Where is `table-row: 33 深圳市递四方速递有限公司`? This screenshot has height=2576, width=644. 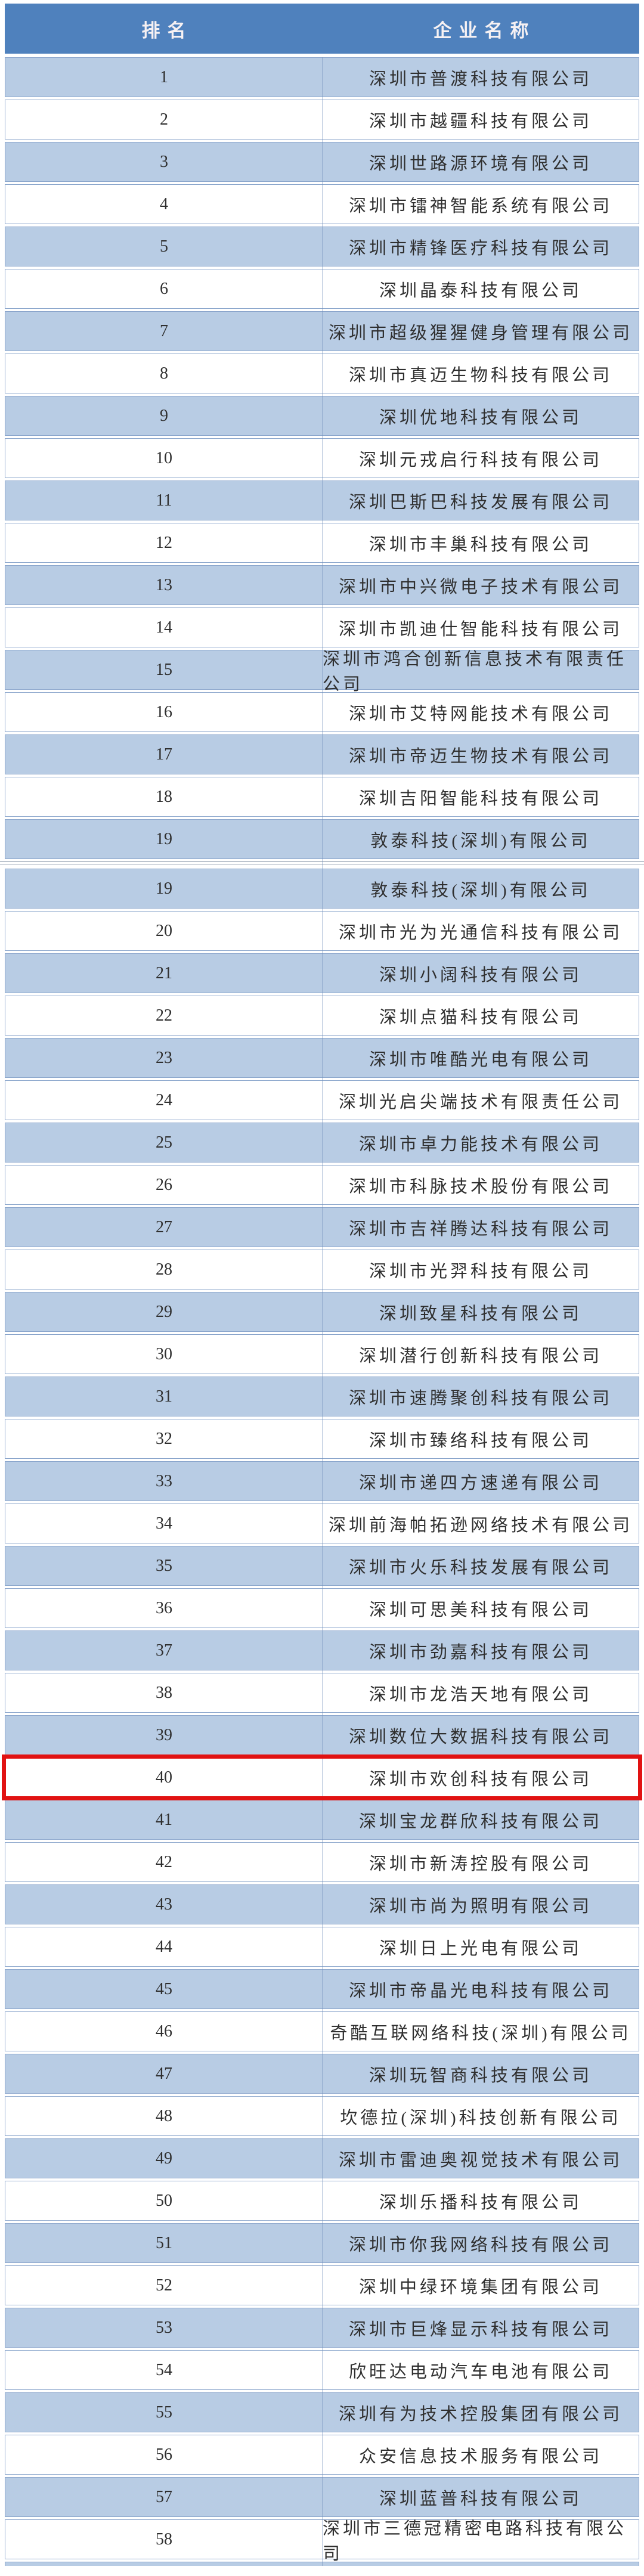 table-row: 33 深圳市递四方速递有限公司 is located at coordinates (322, 1481).